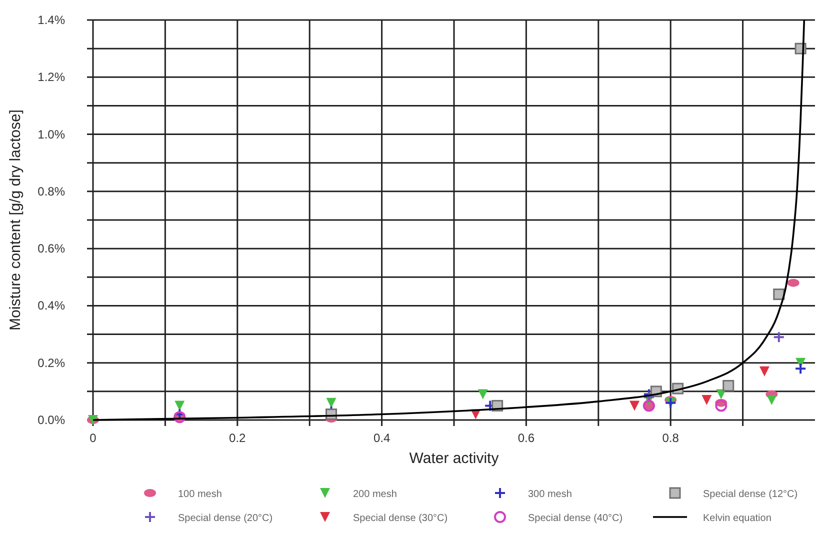  I want to click on y-tick-label: 0.6%, so click(52, 249).